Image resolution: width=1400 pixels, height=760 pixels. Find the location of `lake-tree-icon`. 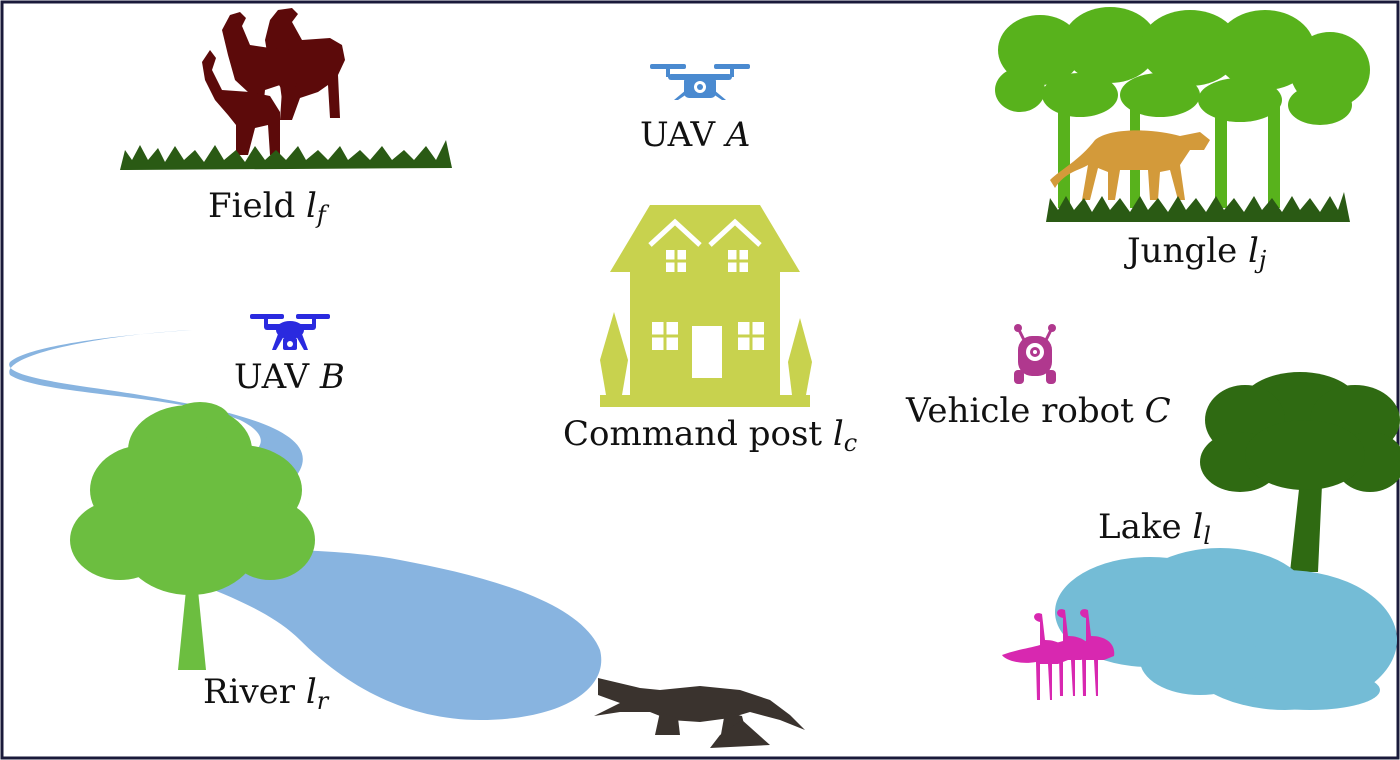

lake-tree-icon is located at coordinates (1300, 472).